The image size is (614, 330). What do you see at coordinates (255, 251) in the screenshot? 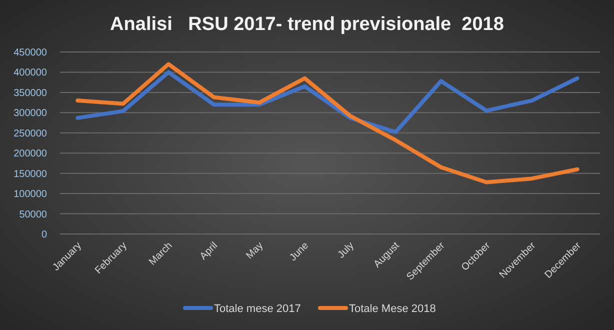
I see `x-tick-label: May` at bounding box center [255, 251].